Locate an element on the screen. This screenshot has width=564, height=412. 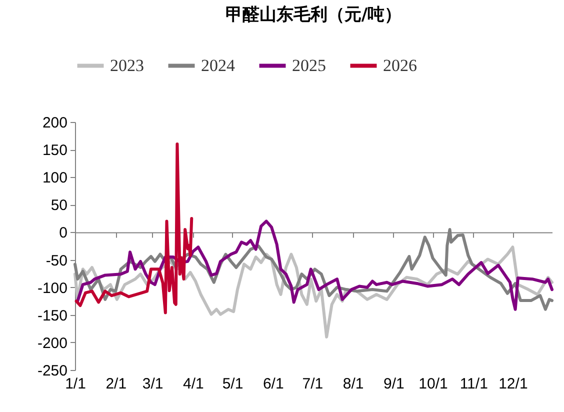
x-tick-label: 4/1 is located at coordinates (193, 384).